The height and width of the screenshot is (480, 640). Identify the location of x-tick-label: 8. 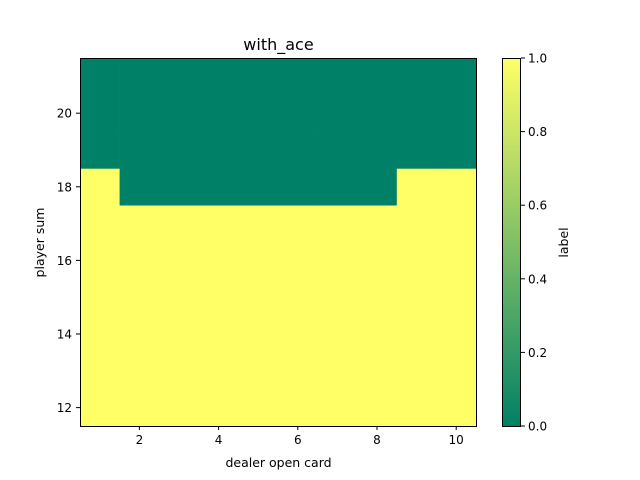
(377, 440).